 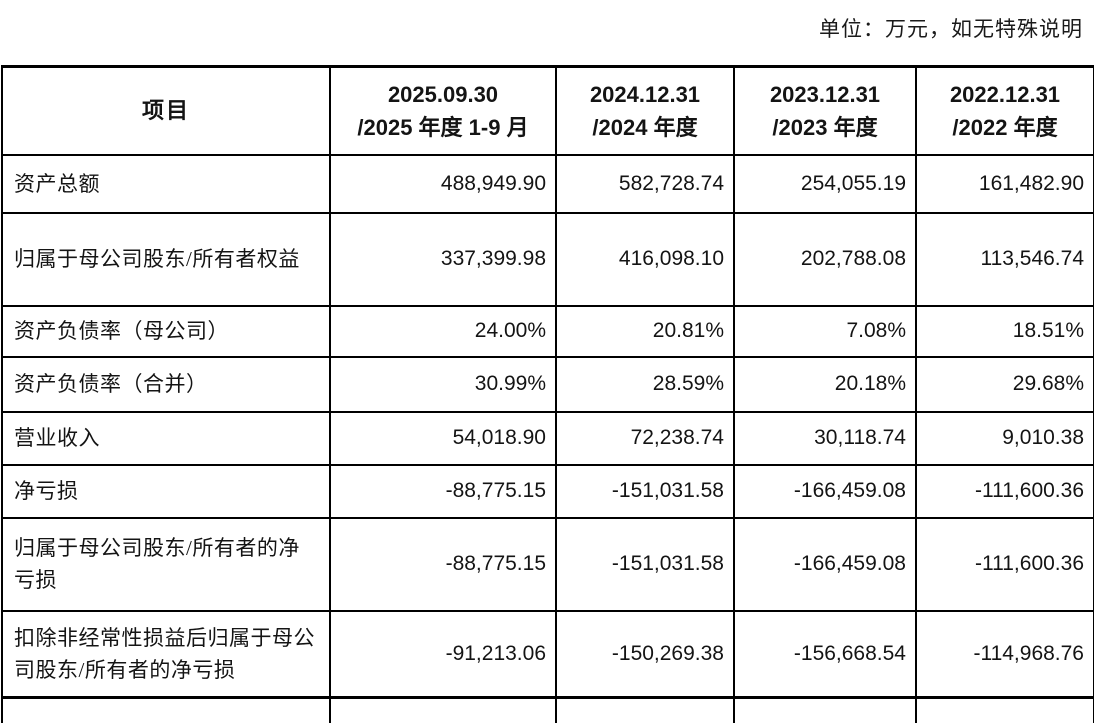 What do you see at coordinates (645, 654) in the screenshot?
I see `cell-value: -150,269.38` at bounding box center [645, 654].